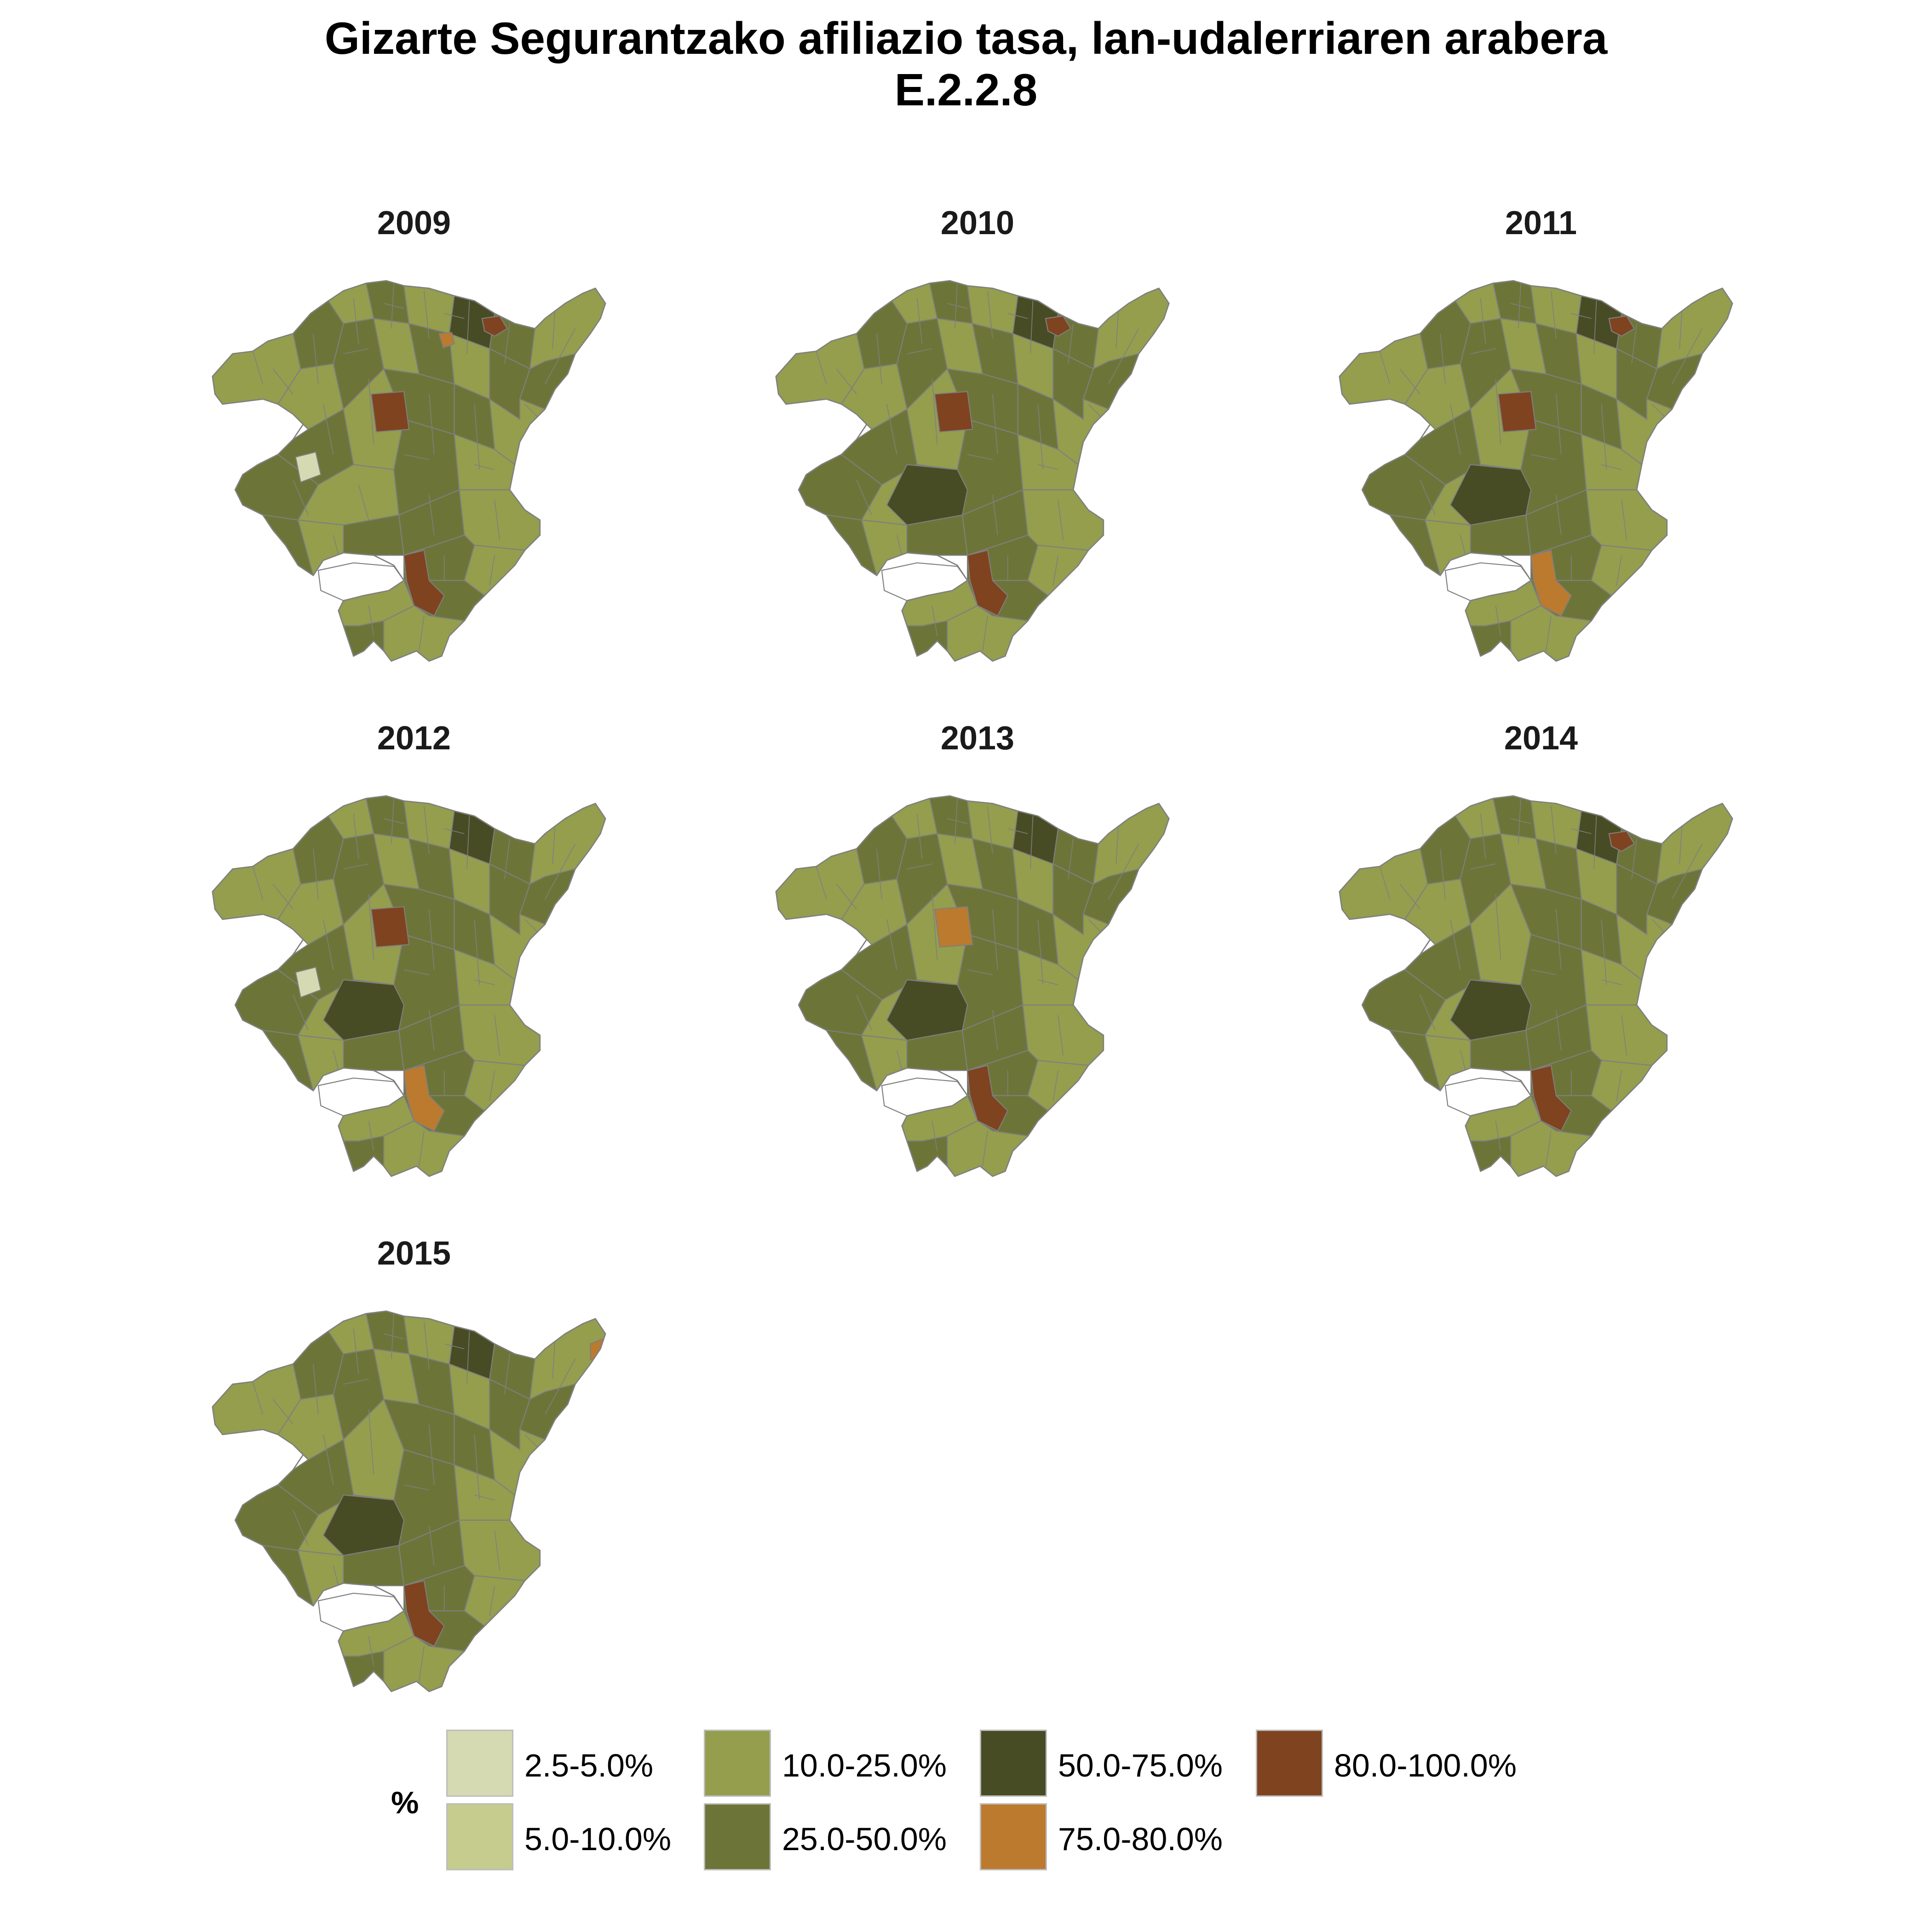 This screenshot has height=1932, width=1932. What do you see at coordinates (1541, 443) in the screenshot?
I see `map-panel-2011: 2011` at bounding box center [1541, 443].